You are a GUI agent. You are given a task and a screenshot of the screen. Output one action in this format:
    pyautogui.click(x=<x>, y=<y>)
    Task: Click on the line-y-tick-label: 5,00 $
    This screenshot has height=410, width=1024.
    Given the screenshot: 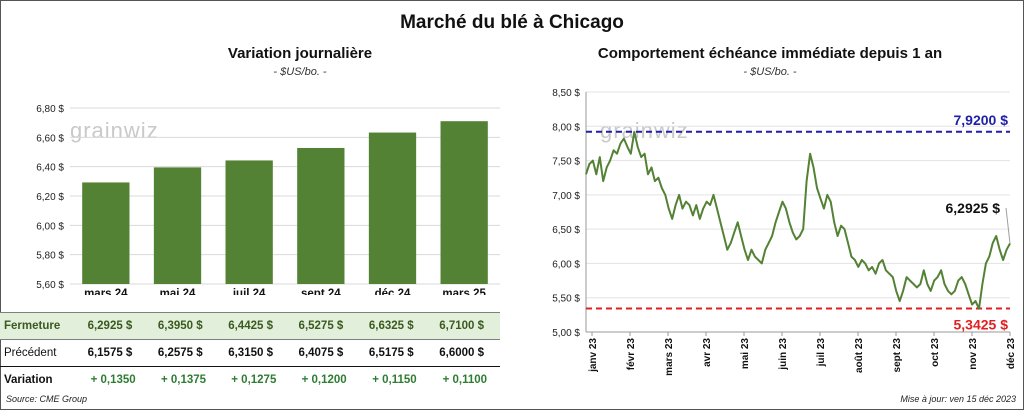 What is the action you would take?
    pyautogui.click(x=566, y=333)
    